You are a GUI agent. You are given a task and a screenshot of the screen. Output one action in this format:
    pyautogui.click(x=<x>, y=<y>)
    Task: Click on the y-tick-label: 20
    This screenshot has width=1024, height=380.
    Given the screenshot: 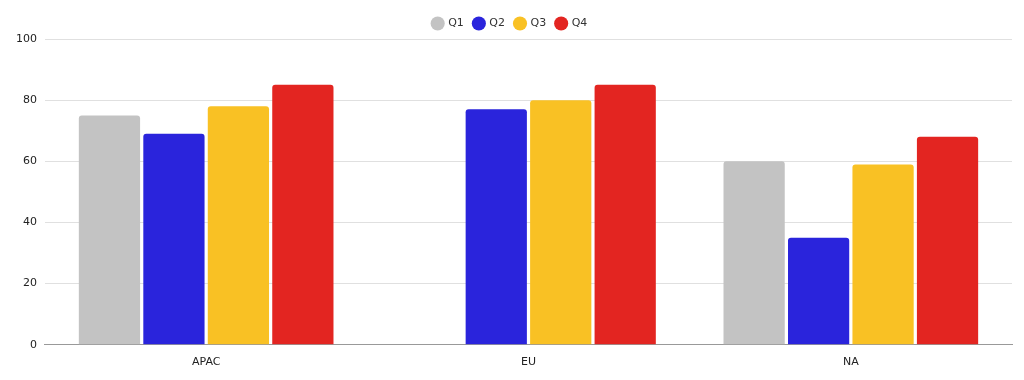 What is the action you would take?
    pyautogui.click(x=30, y=283)
    